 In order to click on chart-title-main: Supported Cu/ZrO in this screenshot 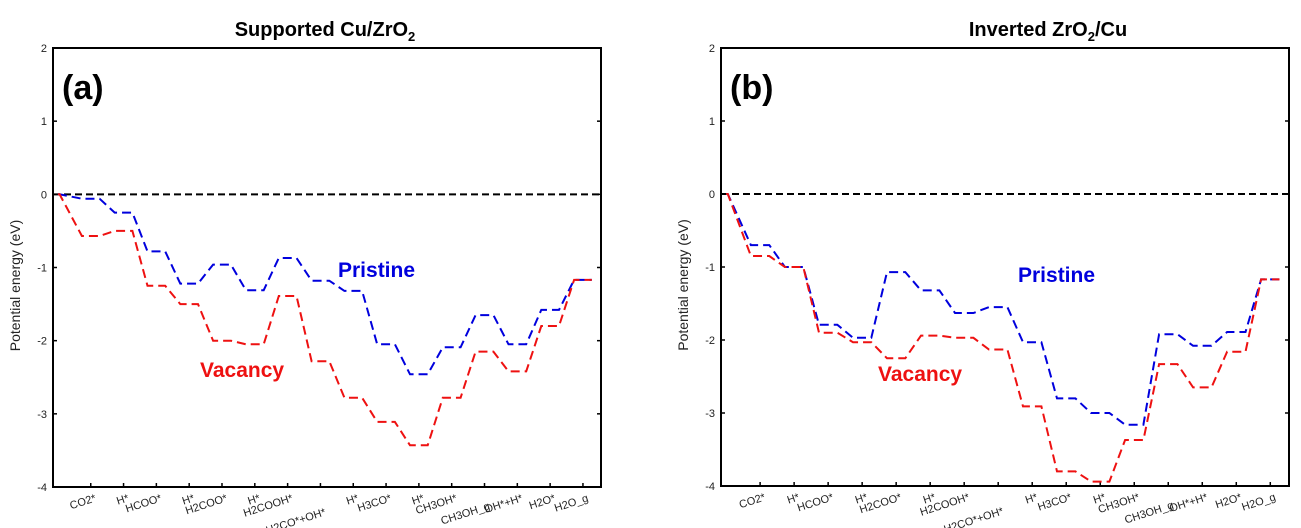, I will do `click(321, 30)`.